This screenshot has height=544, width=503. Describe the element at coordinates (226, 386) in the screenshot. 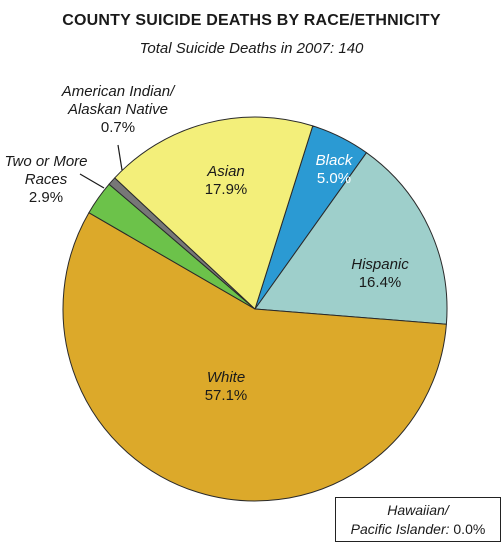

I see `slice-label-white: White 57.1%` at that location.